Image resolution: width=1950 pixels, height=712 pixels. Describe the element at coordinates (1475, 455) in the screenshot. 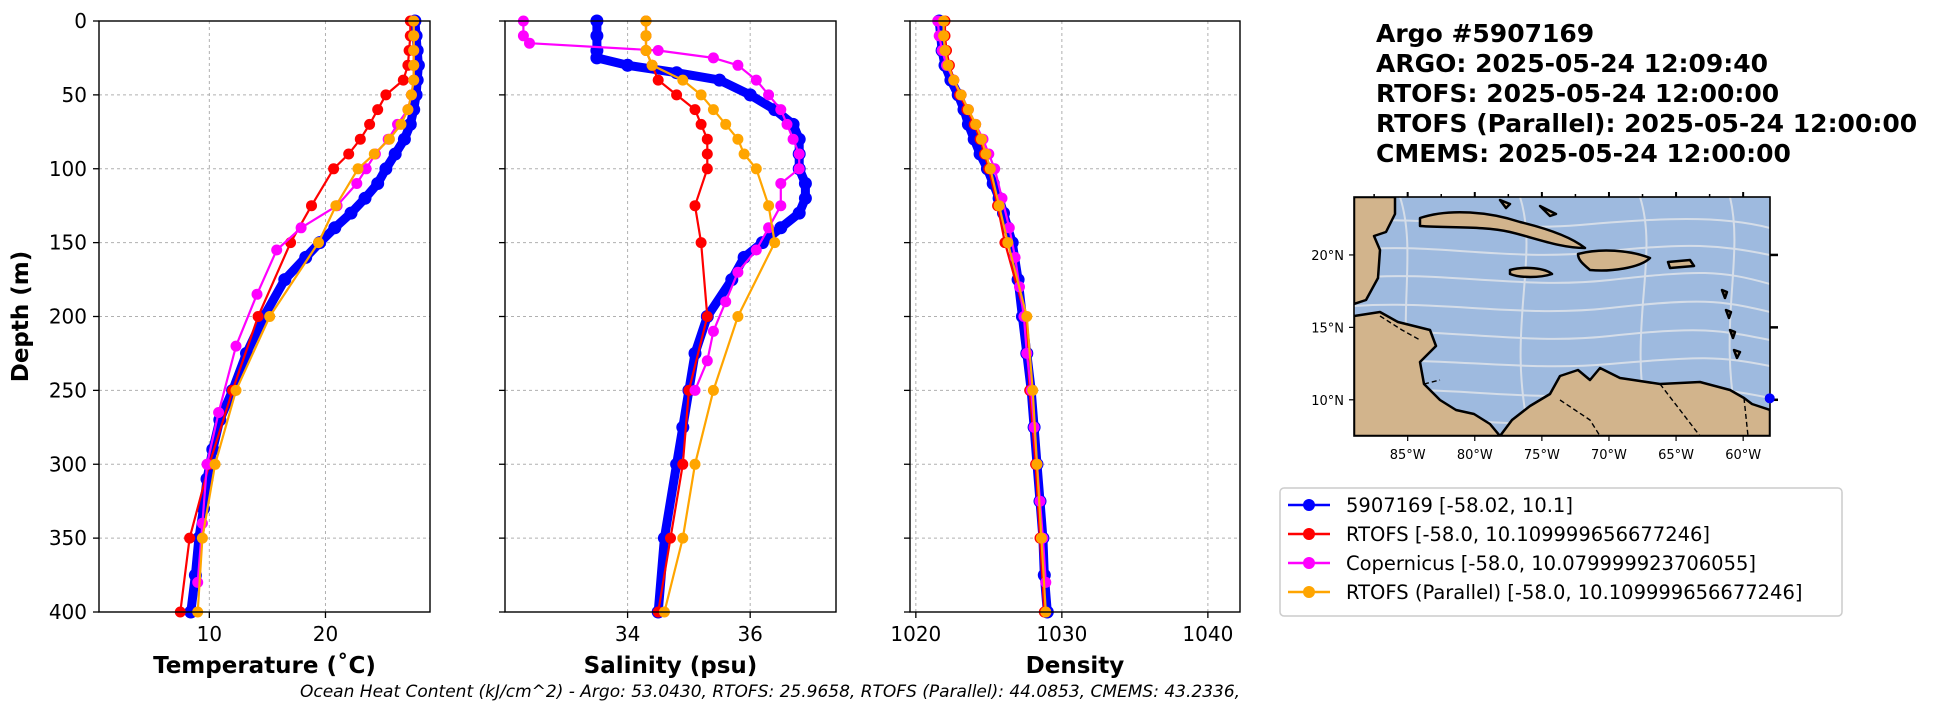

I see `map-lon-label: 80°W` at that location.